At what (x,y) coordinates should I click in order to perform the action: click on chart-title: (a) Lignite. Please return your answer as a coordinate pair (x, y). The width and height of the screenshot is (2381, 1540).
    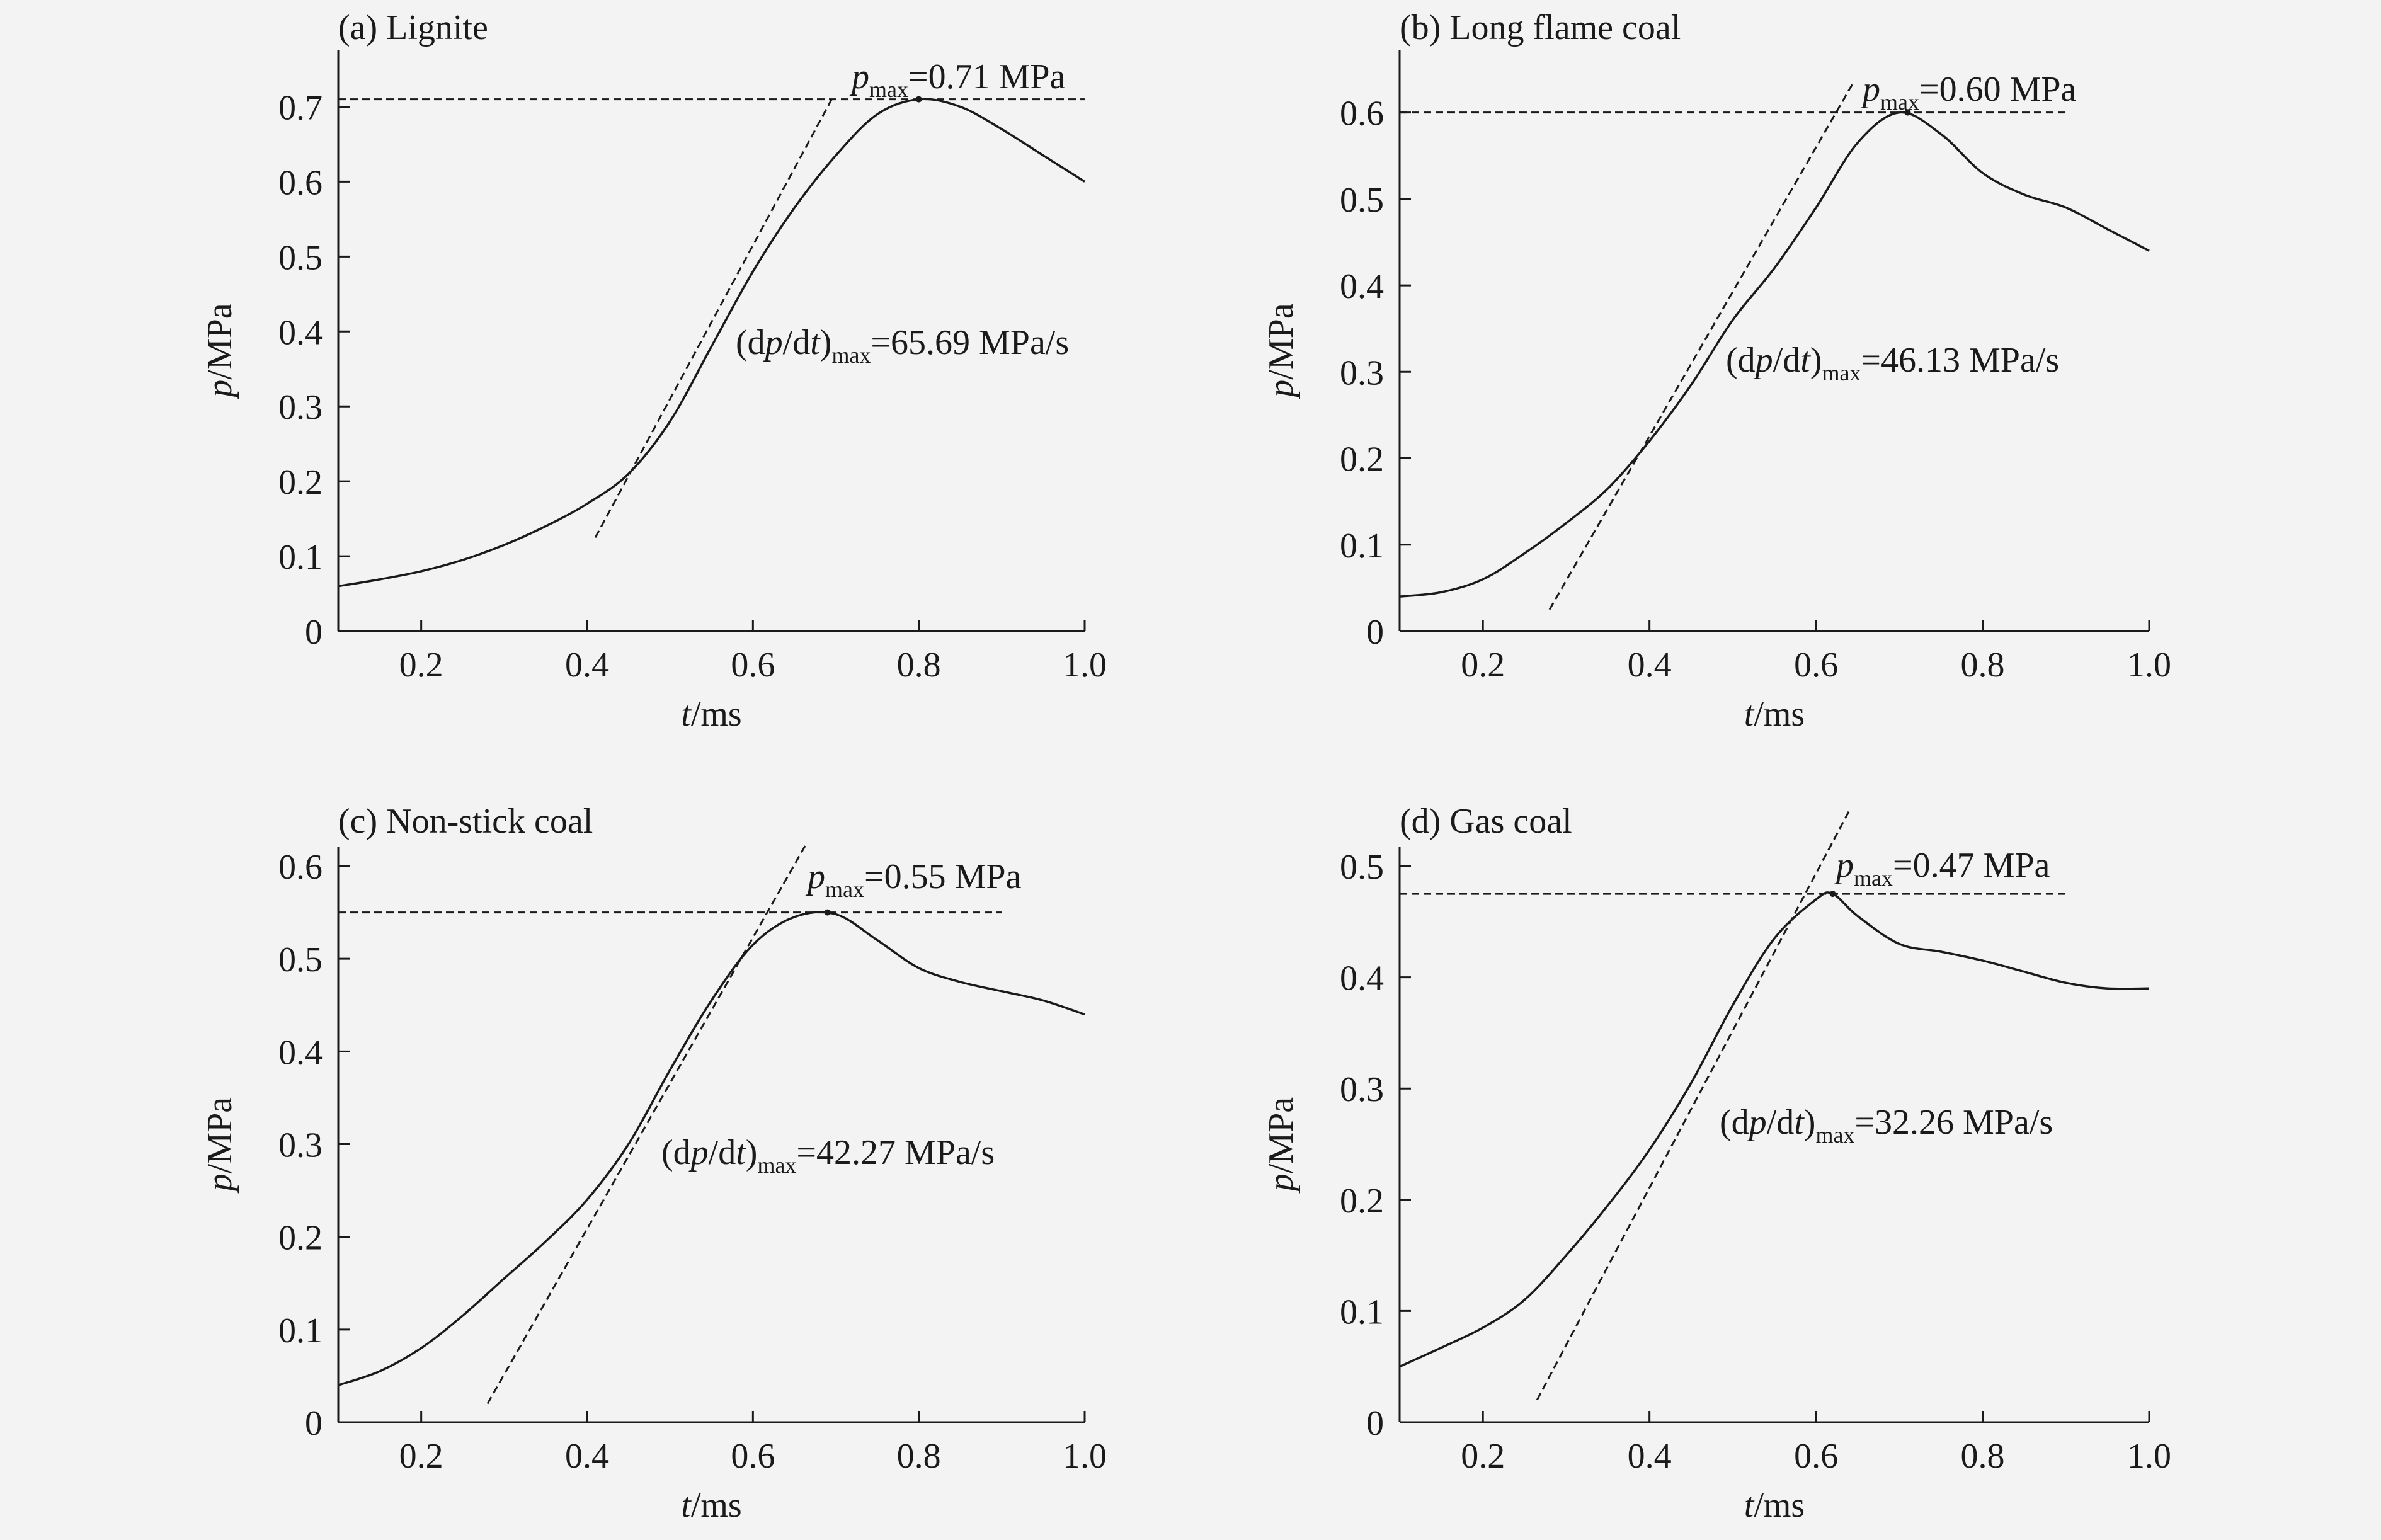
    Looking at the image, I should click on (413, 27).